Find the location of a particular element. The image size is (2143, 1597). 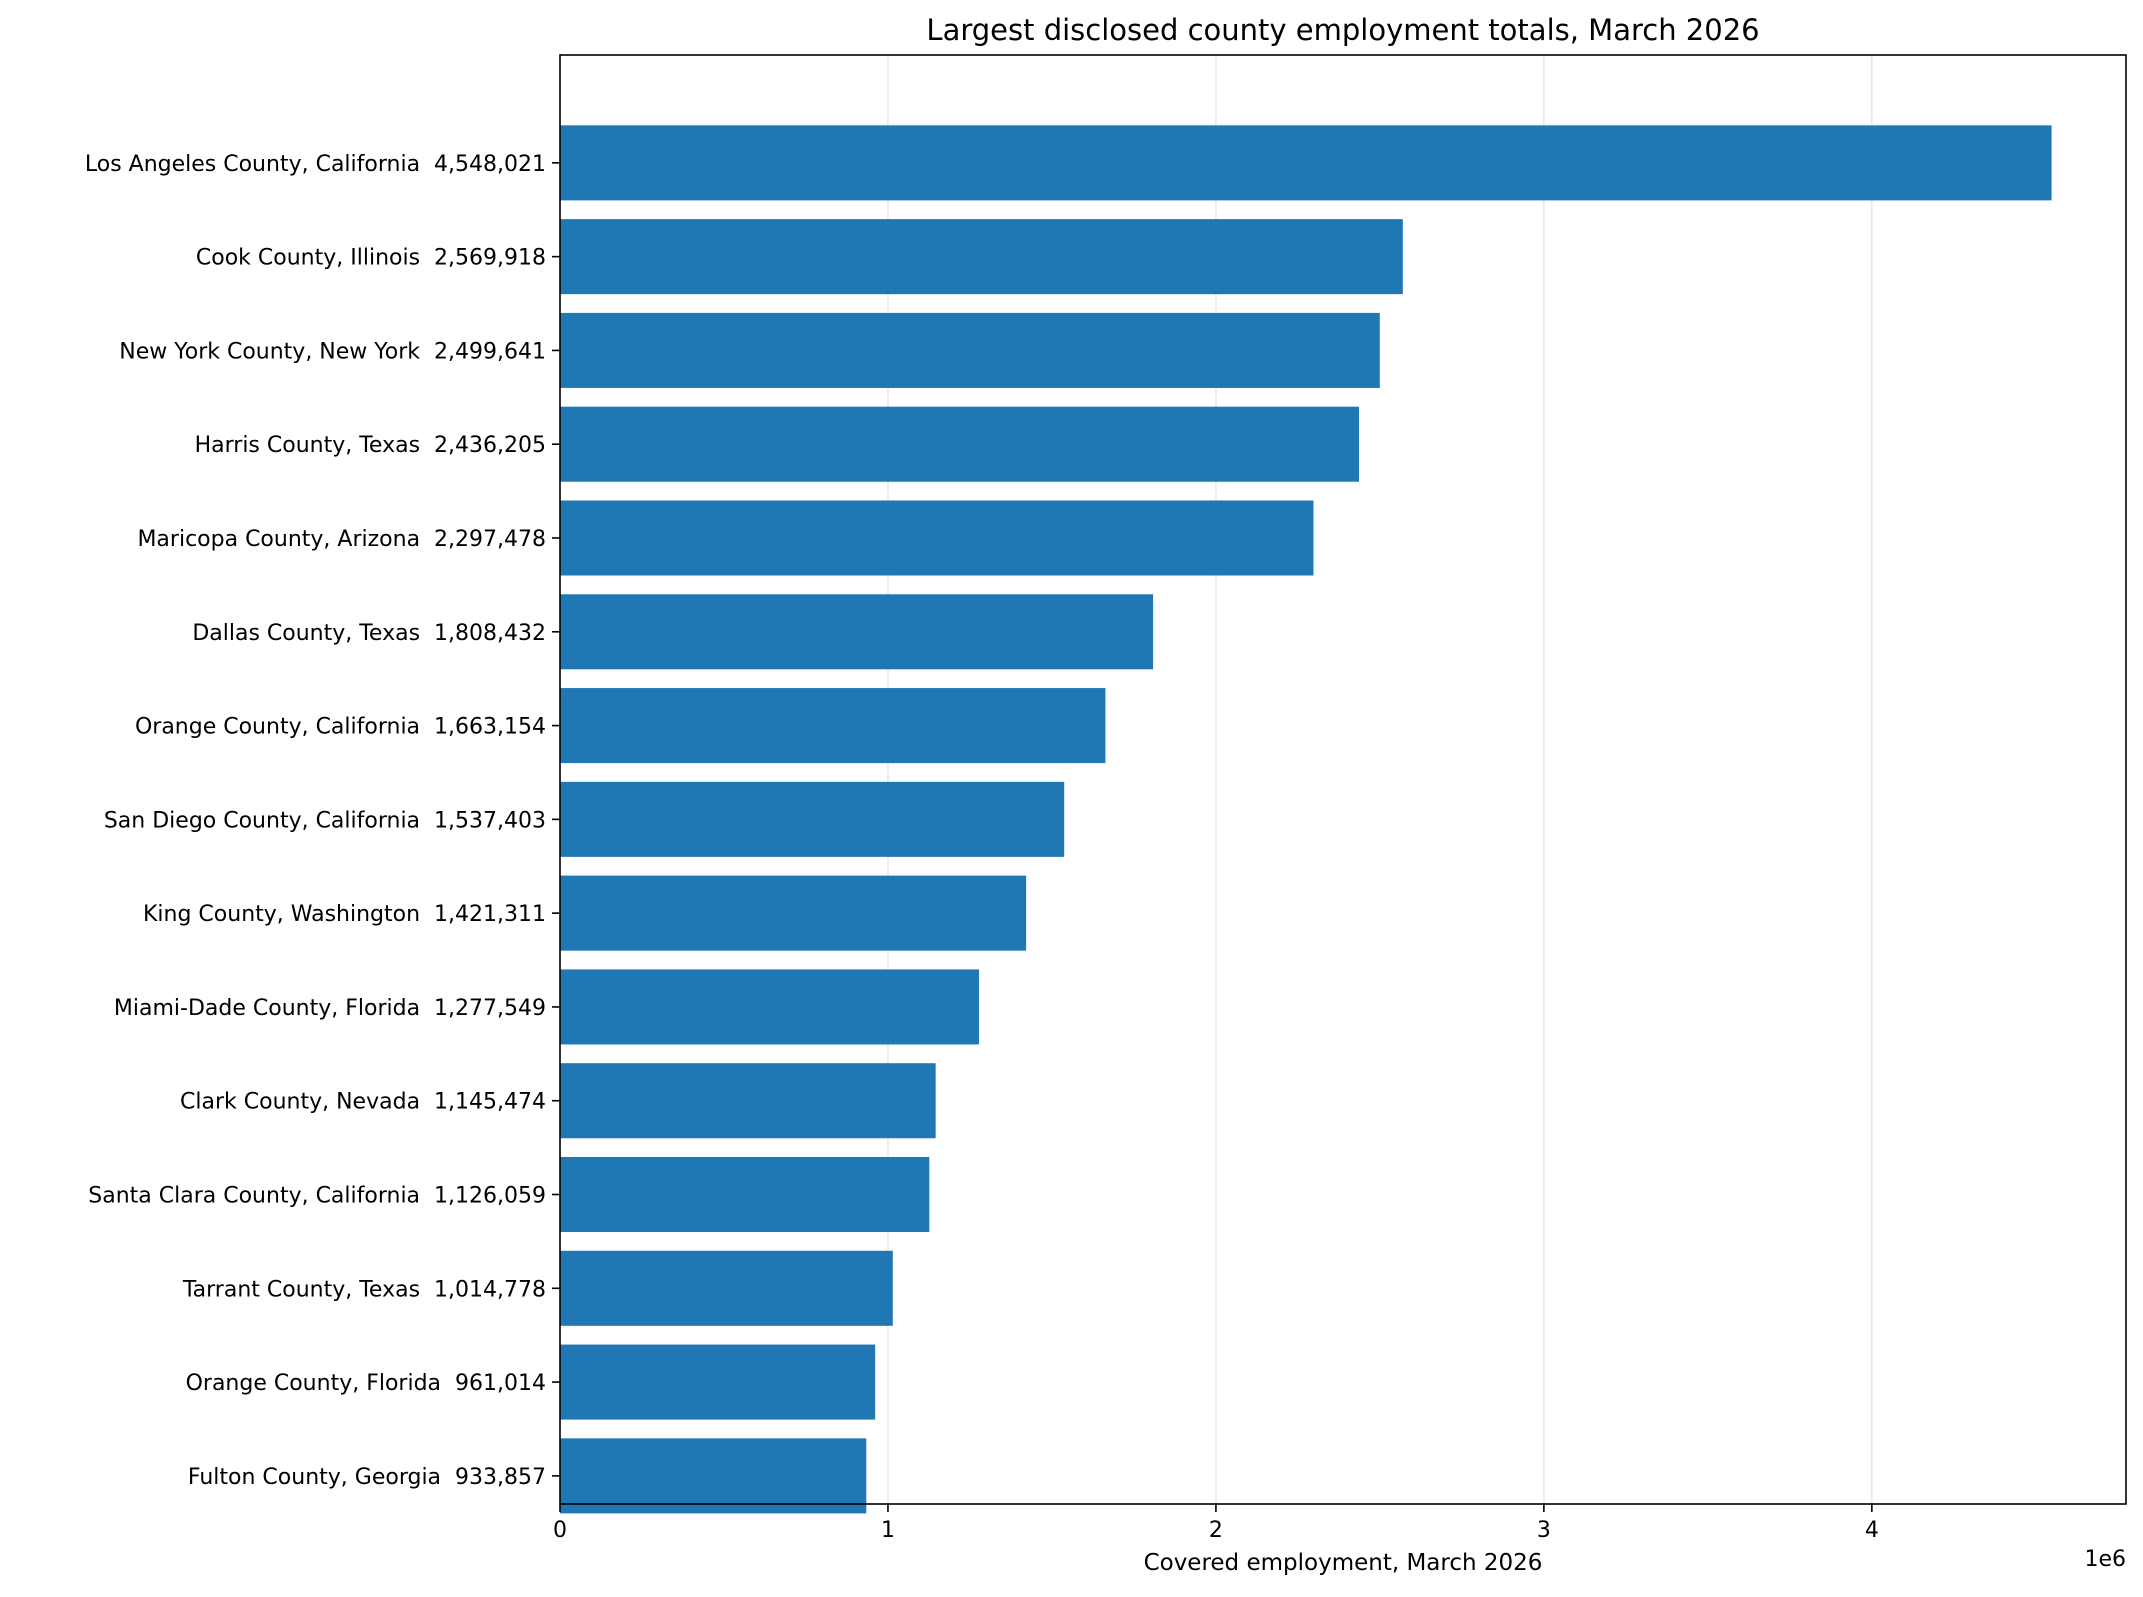

y-tick-label: Tarrant County, Texas 1,014,778 is located at coordinates (364, 1289).